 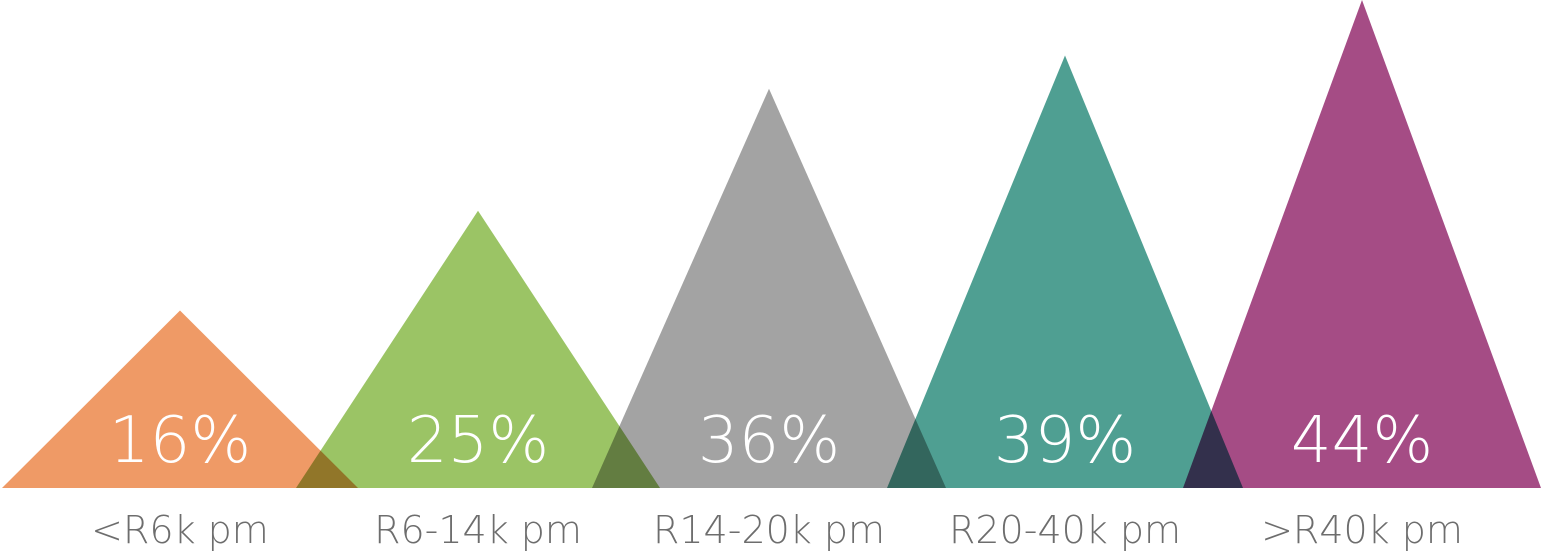 What do you see at coordinates (1065, 441) in the screenshot?
I see `value-label-4: 39%` at bounding box center [1065, 441].